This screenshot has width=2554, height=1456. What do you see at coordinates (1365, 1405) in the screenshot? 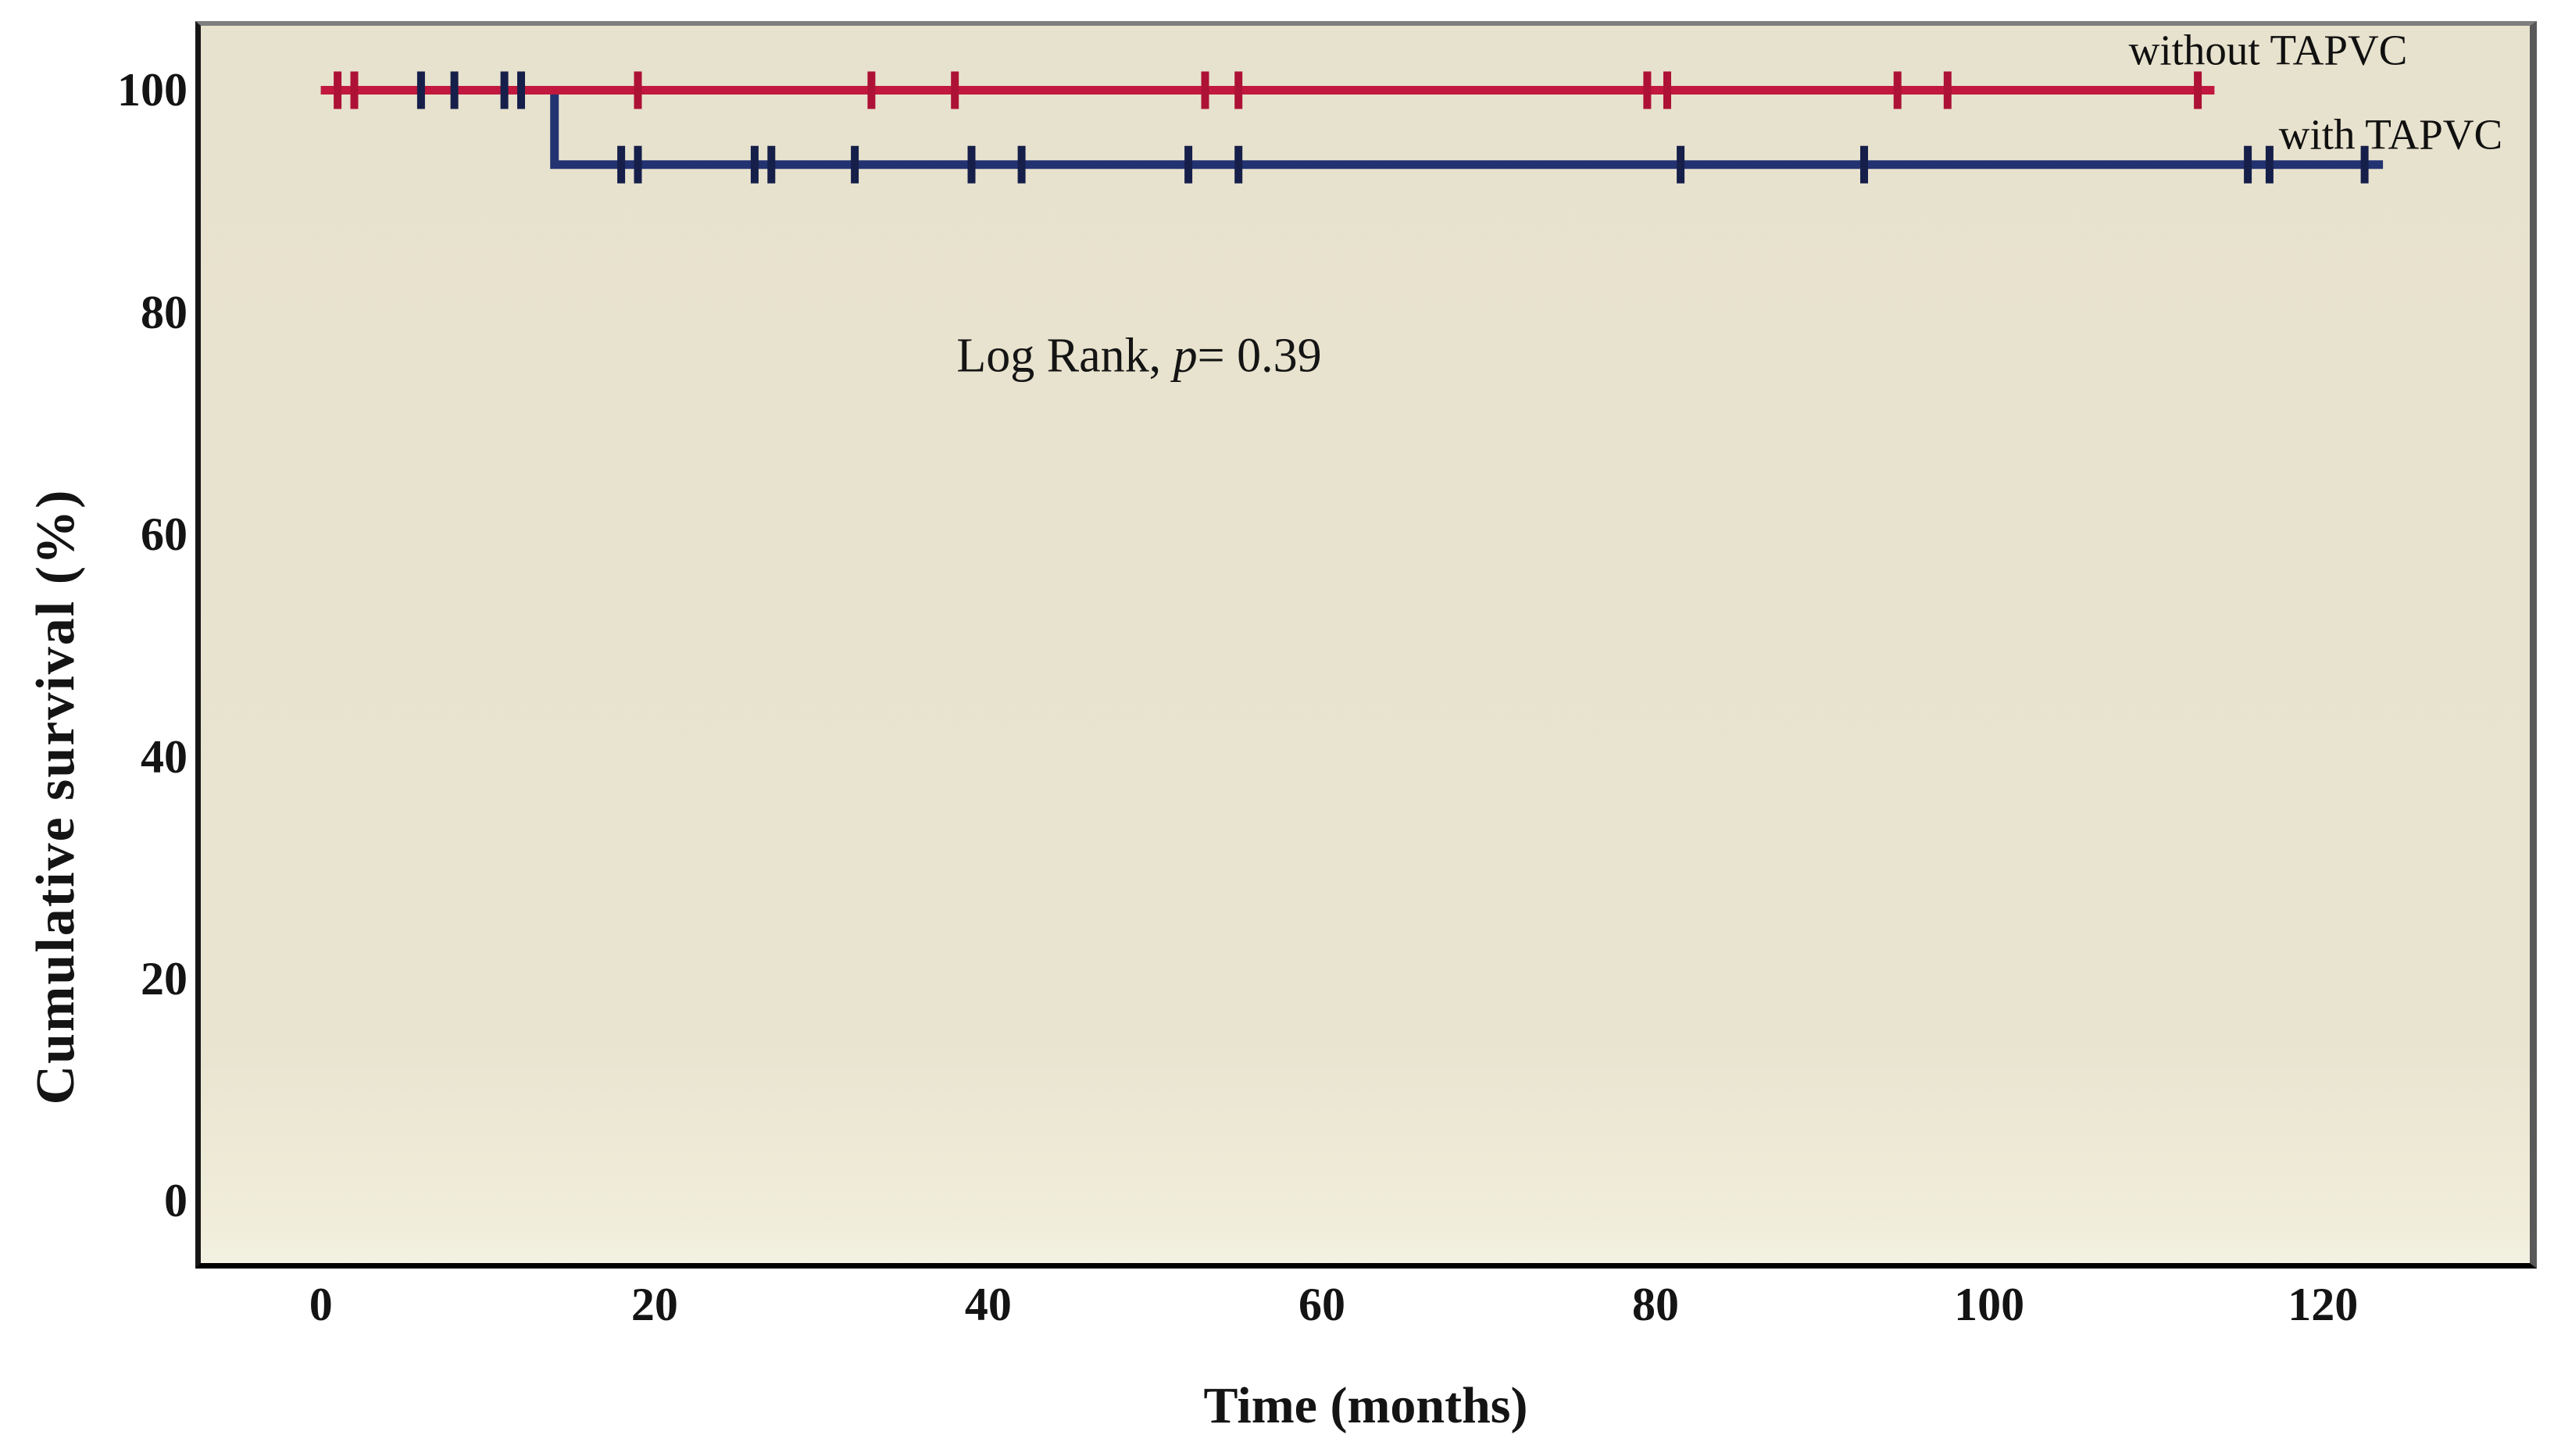
I see `x-axis-title: Time (months)` at bounding box center [1365, 1405].